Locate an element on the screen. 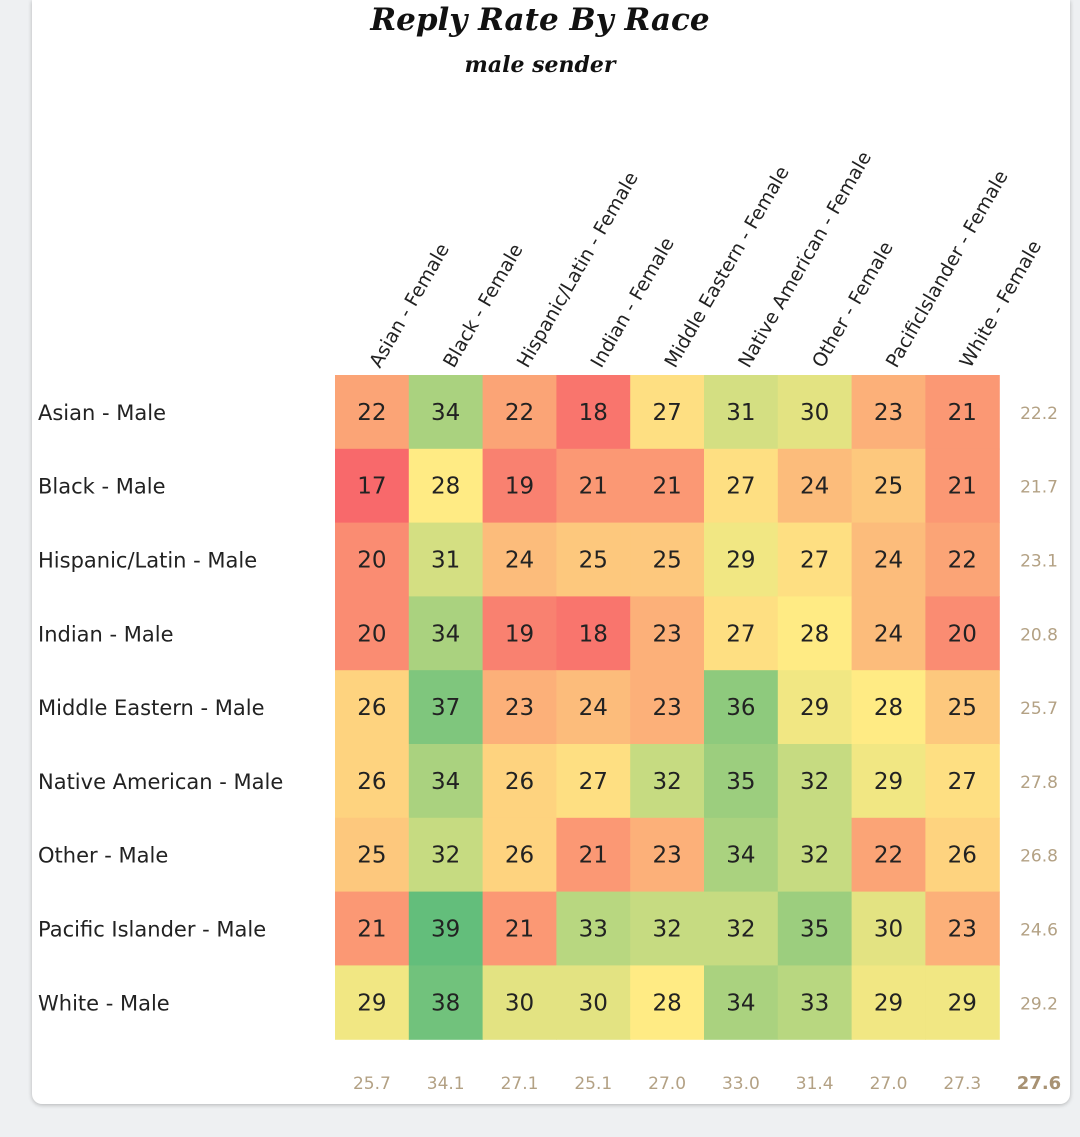  row-average-label: 26.8 is located at coordinates (1039, 857).